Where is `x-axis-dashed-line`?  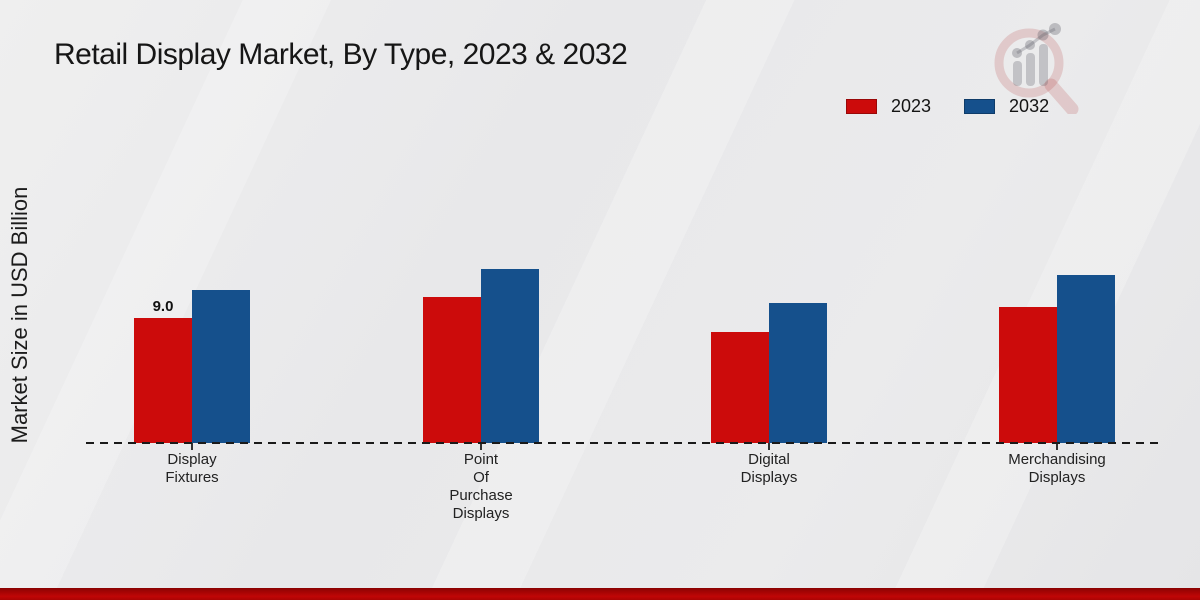
x-axis-dashed-line is located at coordinates (624, 443).